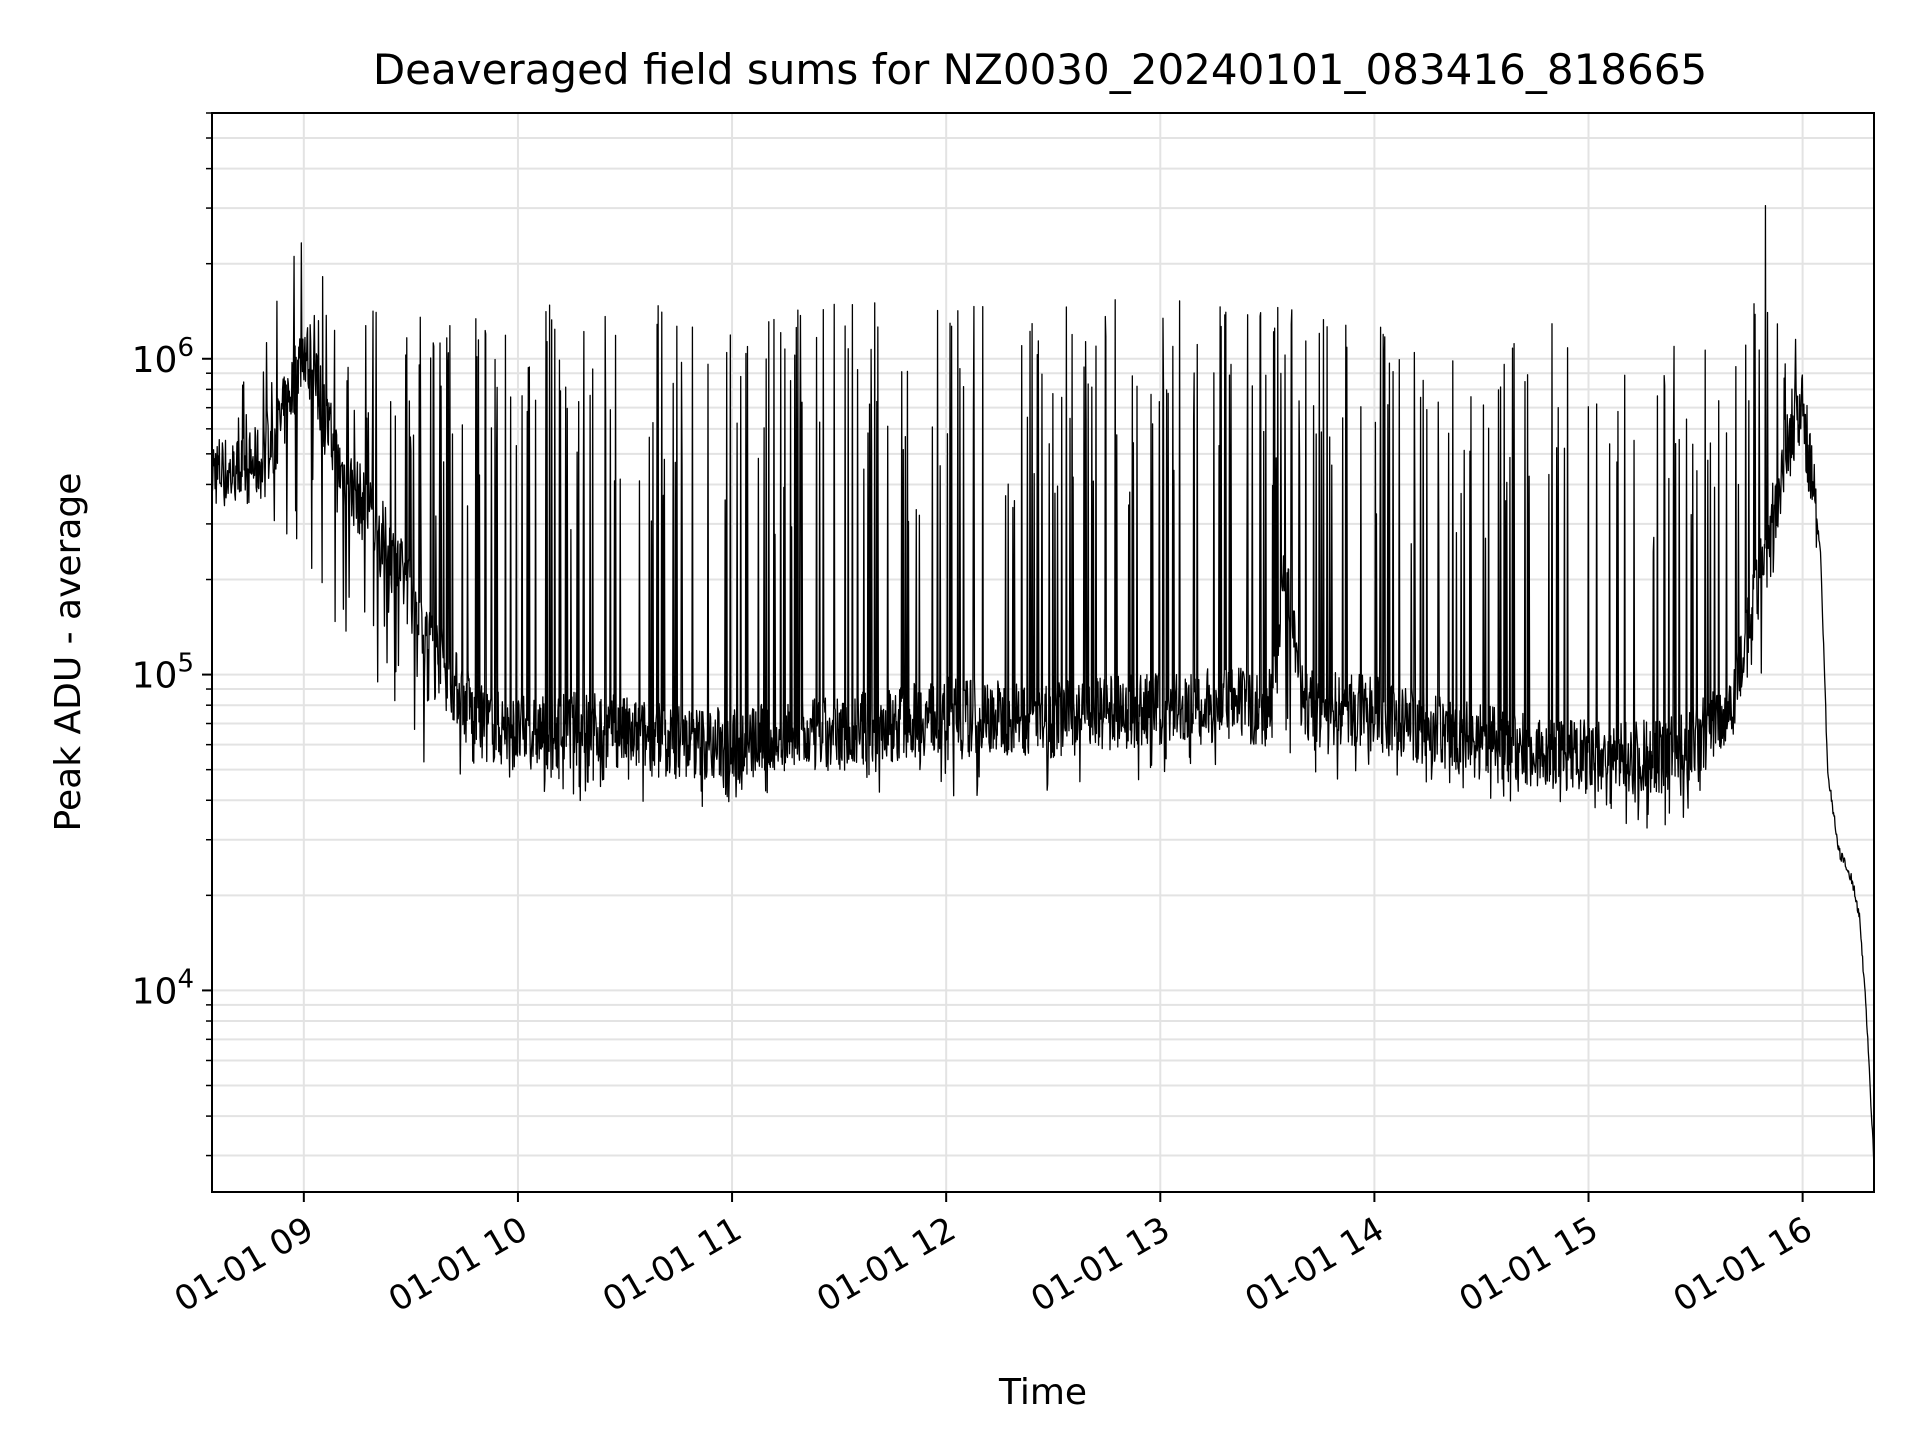 This screenshot has height=1440, width=1920. Describe the element at coordinates (68, 652) in the screenshot. I see `y-axis-label: Peak ADU - average` at that location.